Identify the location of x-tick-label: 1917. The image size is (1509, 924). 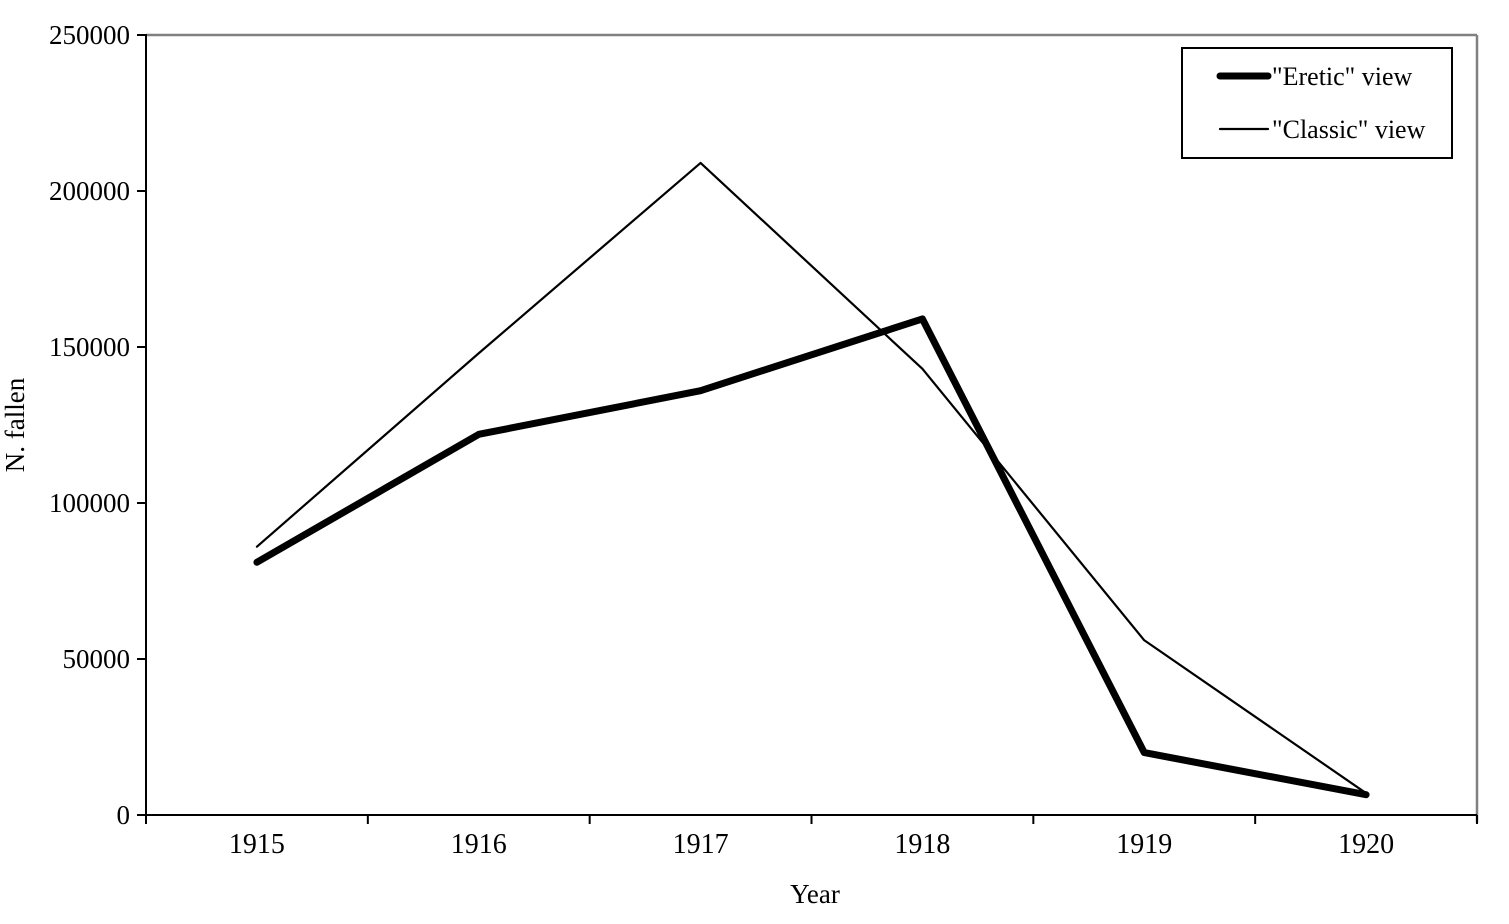
(701, 844).